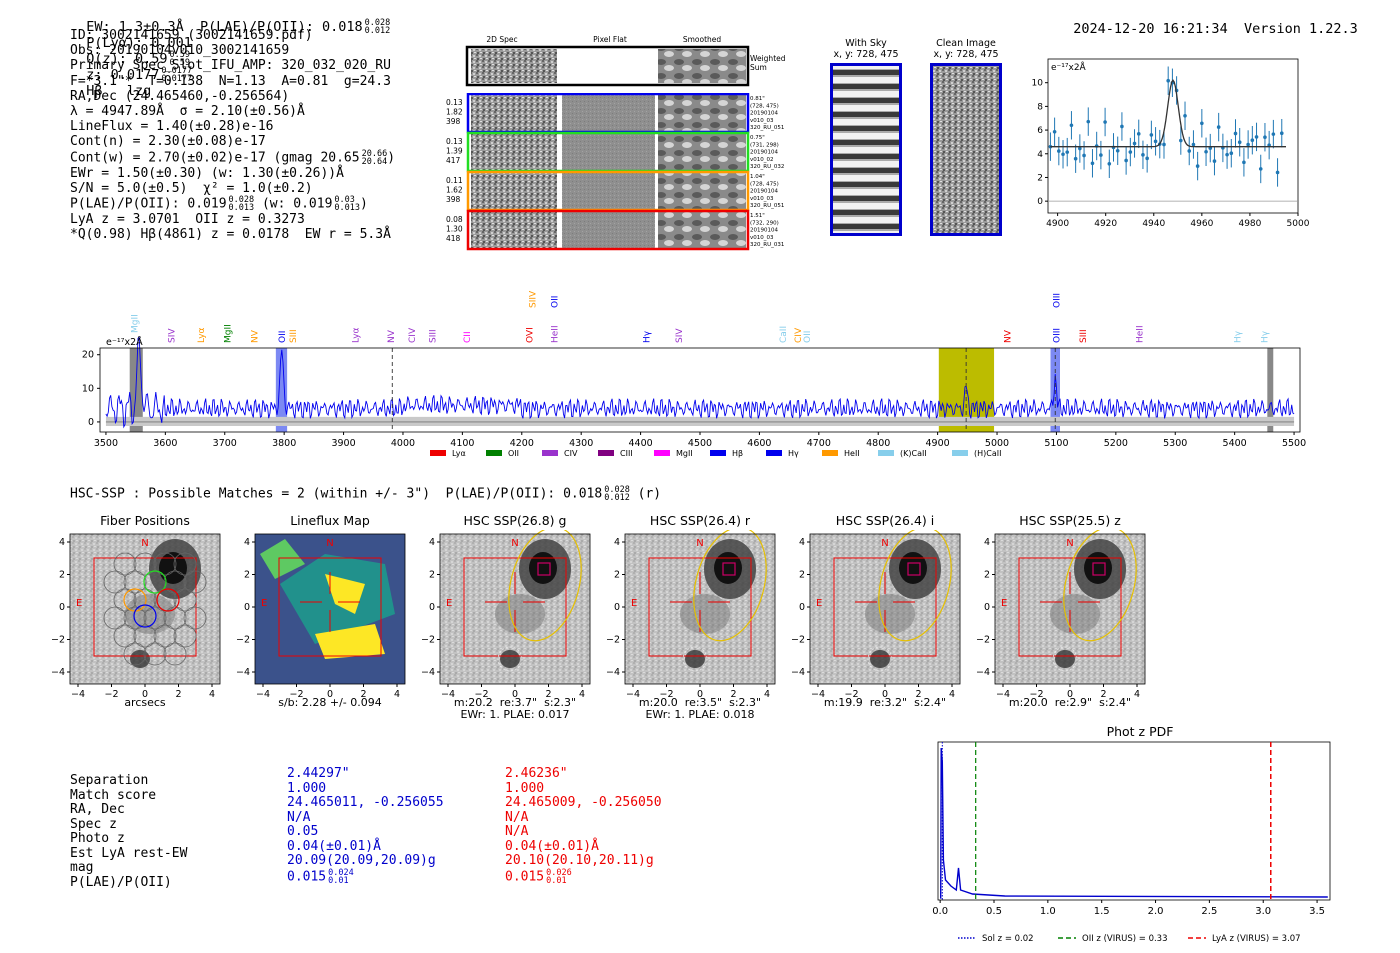  Describe the element at coordinates (303, 831) in the screenshot. I see `match-blue-value: 0.05` at that location.